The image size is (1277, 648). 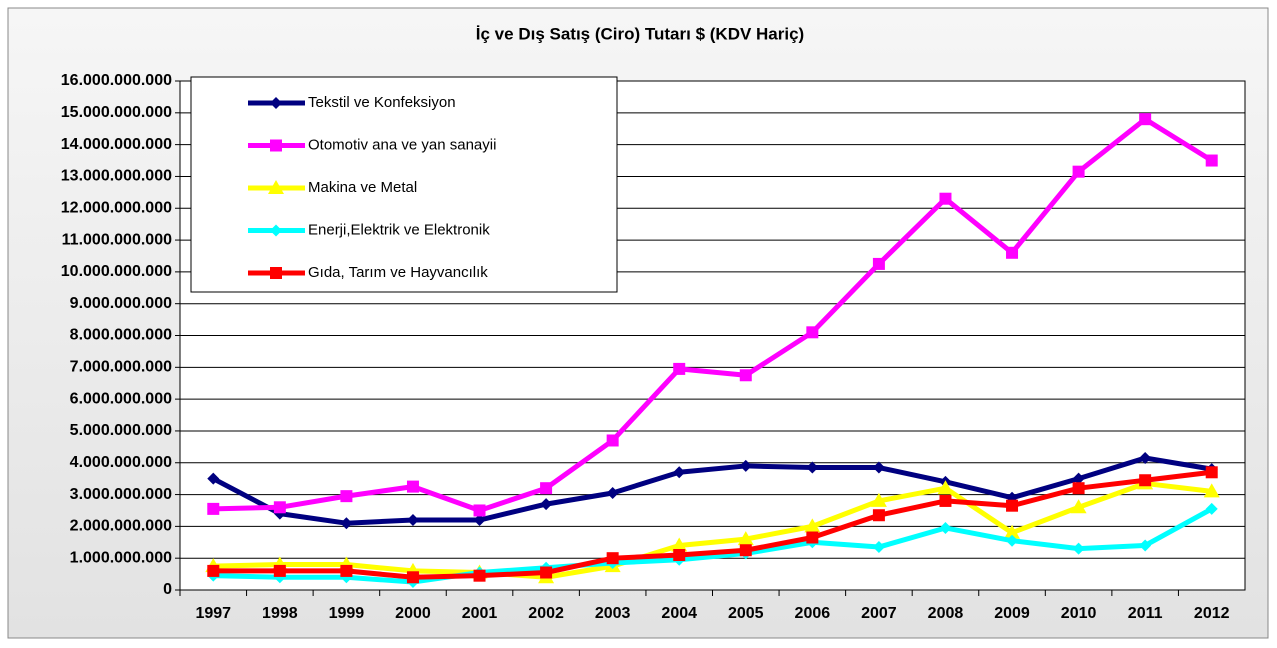 I want to click on y-tick-label: 10.000.000.000, so click(x=116, y=271).